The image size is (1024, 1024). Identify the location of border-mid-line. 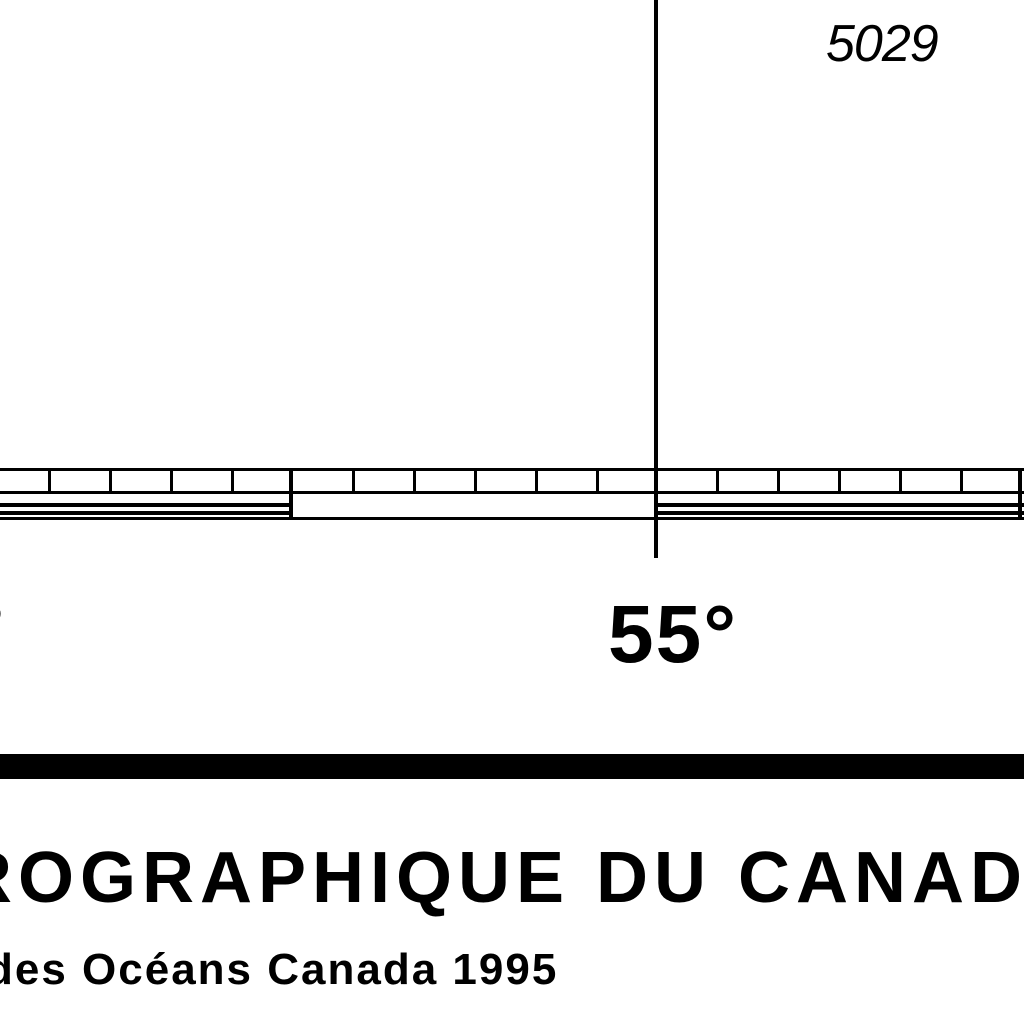
(512, 492).